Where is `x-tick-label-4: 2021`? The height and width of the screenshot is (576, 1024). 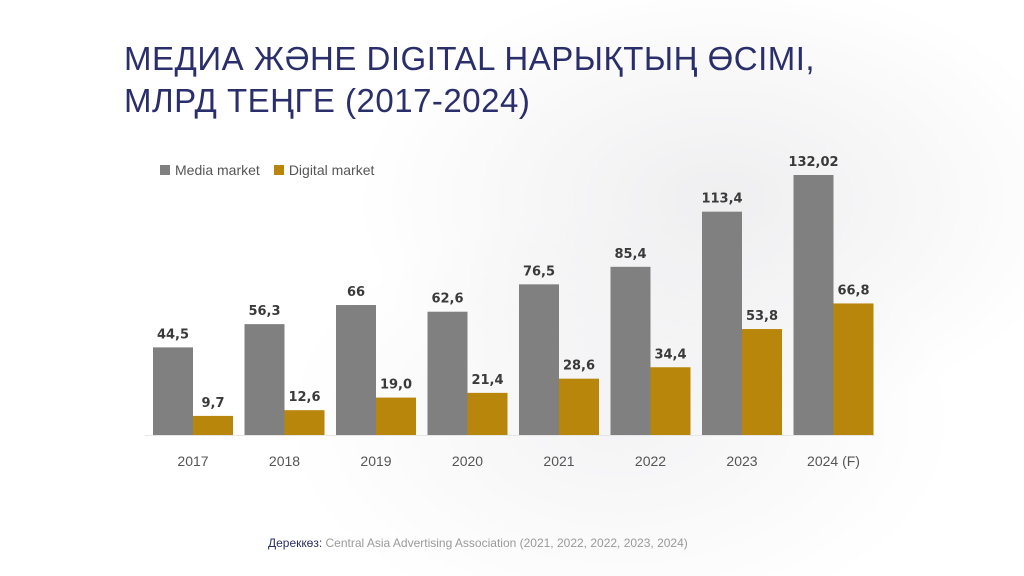
x-tick-label-4: 2021 is located at coordinates (558, 461).